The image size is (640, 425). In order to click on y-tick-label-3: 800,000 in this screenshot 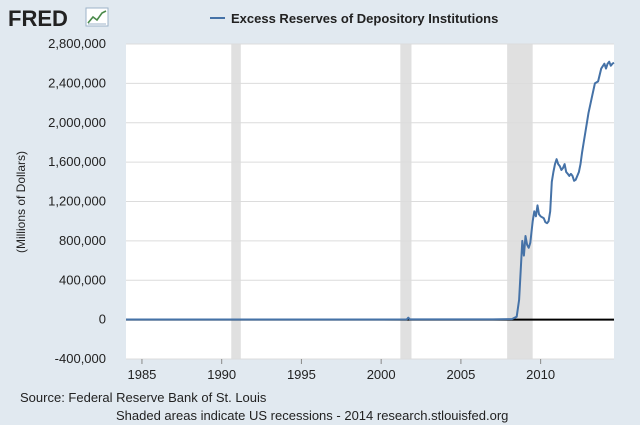, I will do `click(82, 240)`.